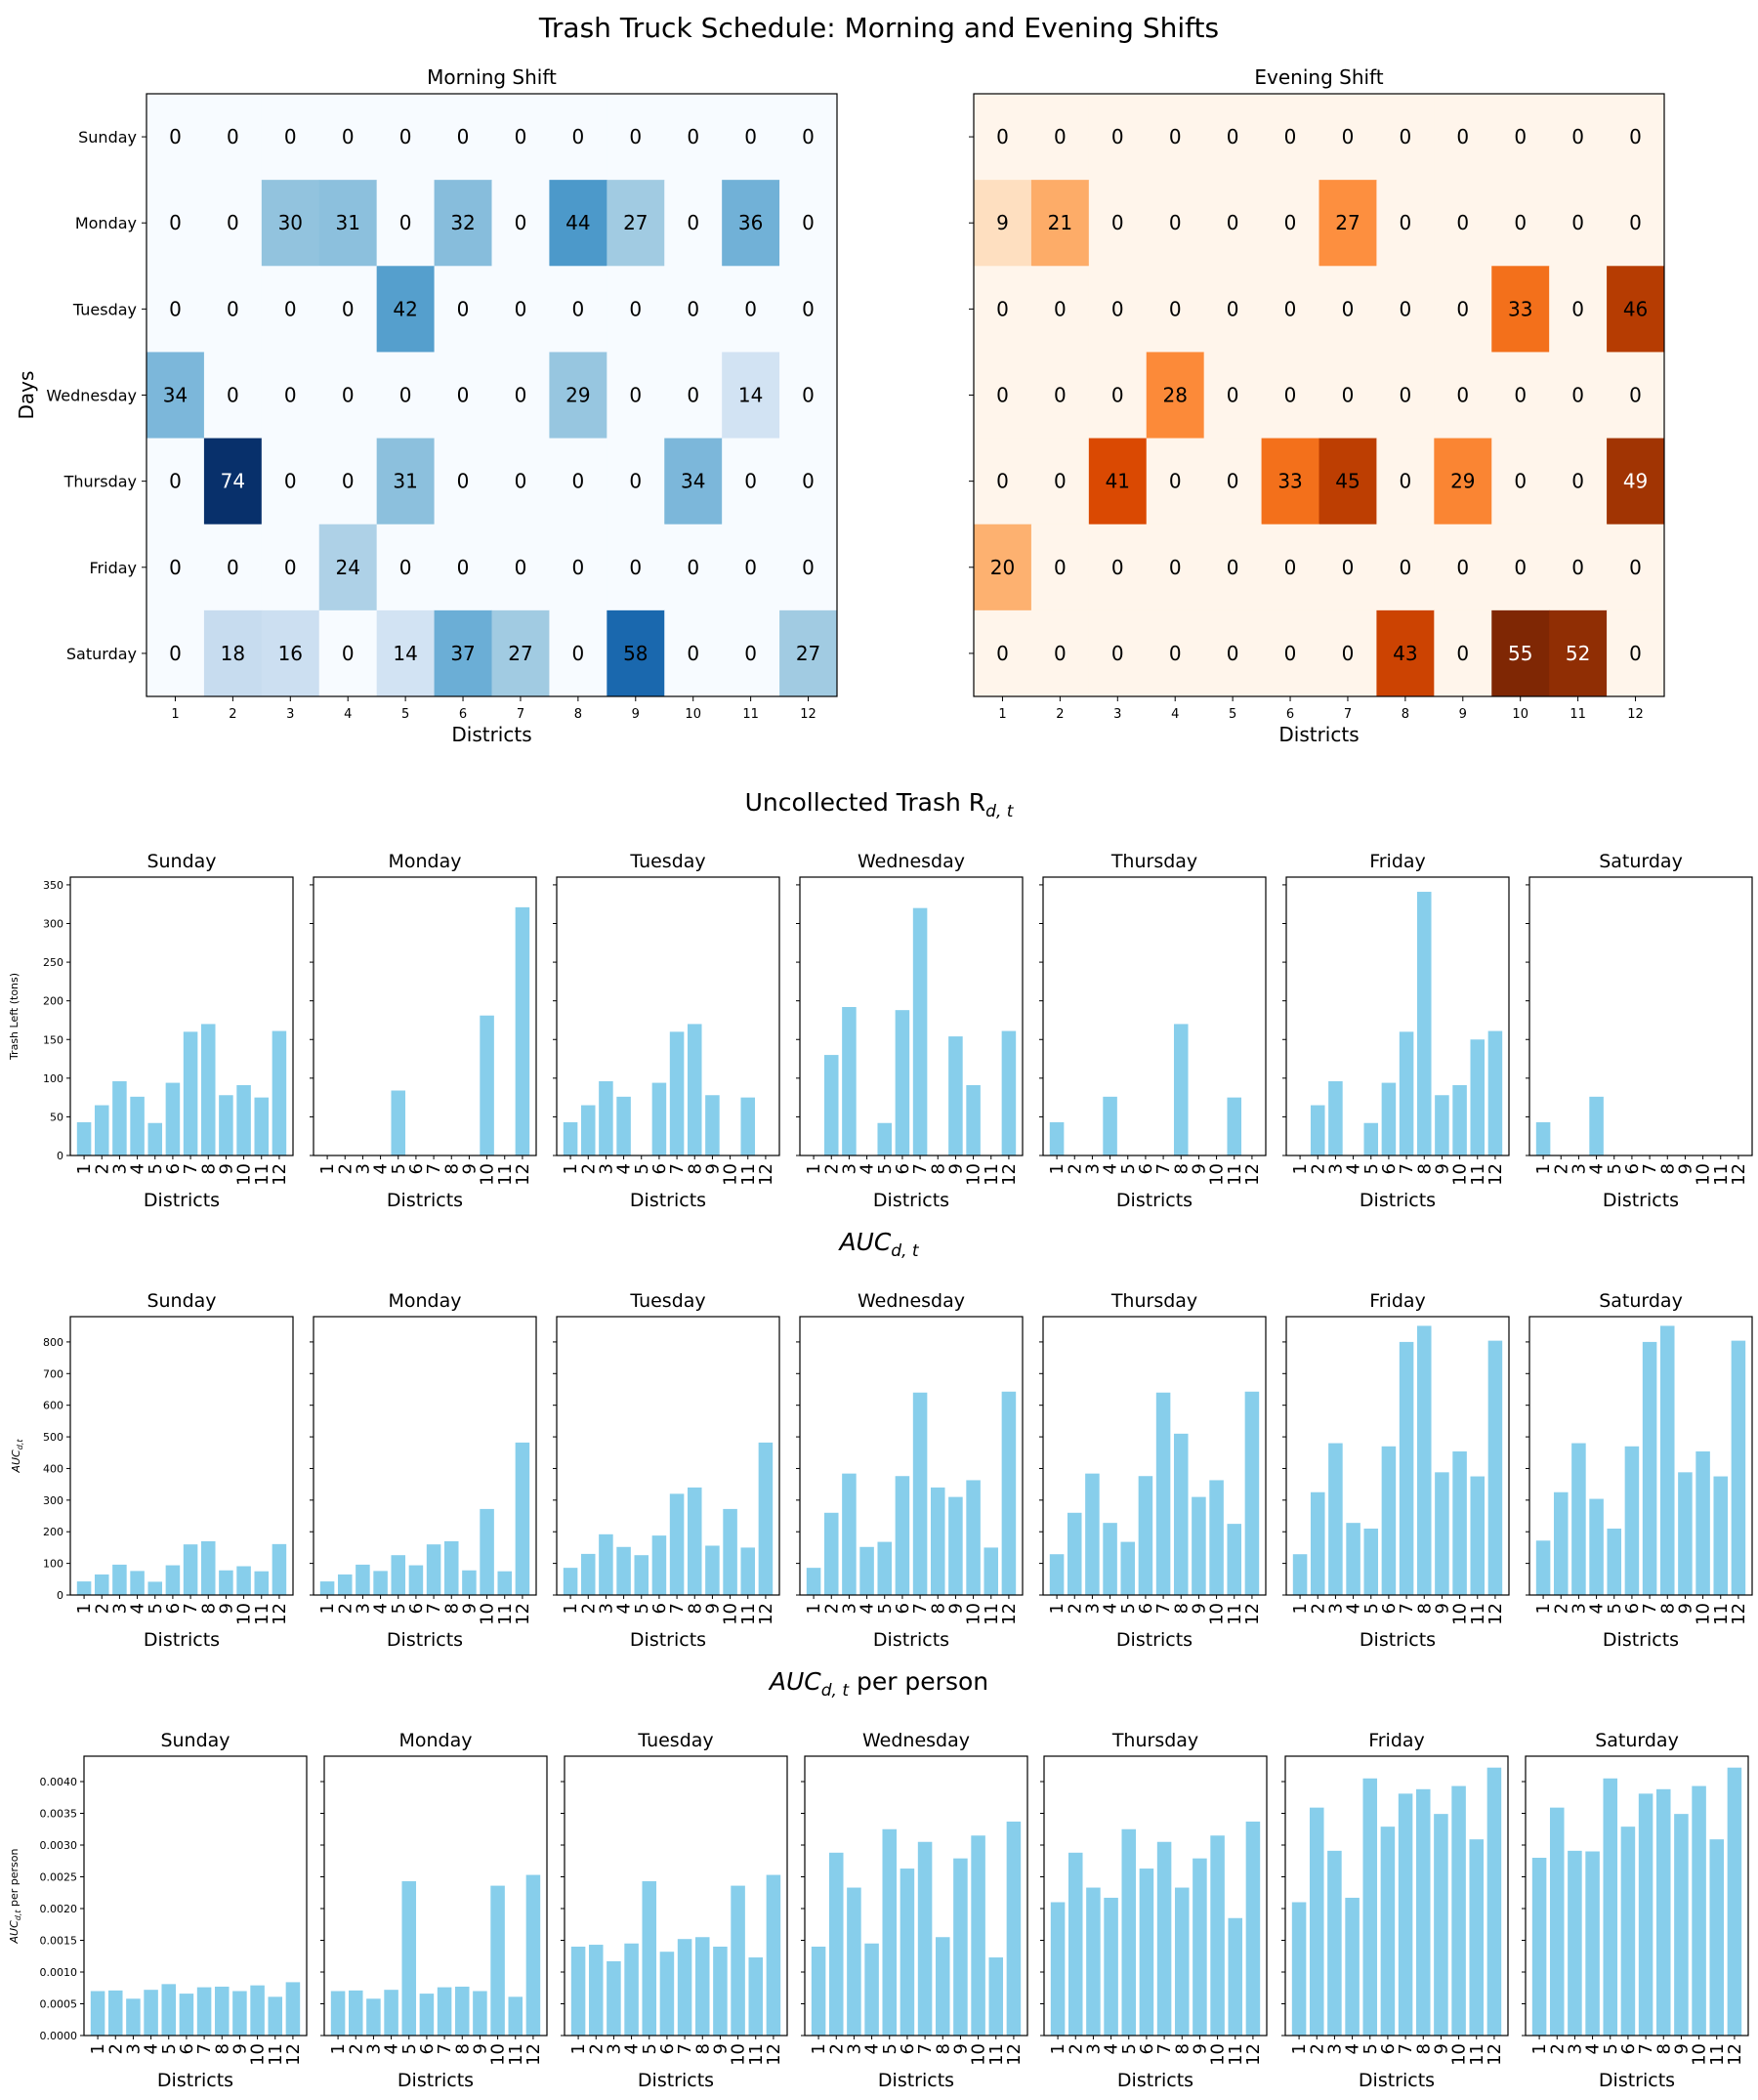 This screenshot has height=2100, width=1758. What do you see at coordinates (1650, 1608) in the screenshot?
I see `x-tick-label: 7` at bounding box center [1650, 1608].